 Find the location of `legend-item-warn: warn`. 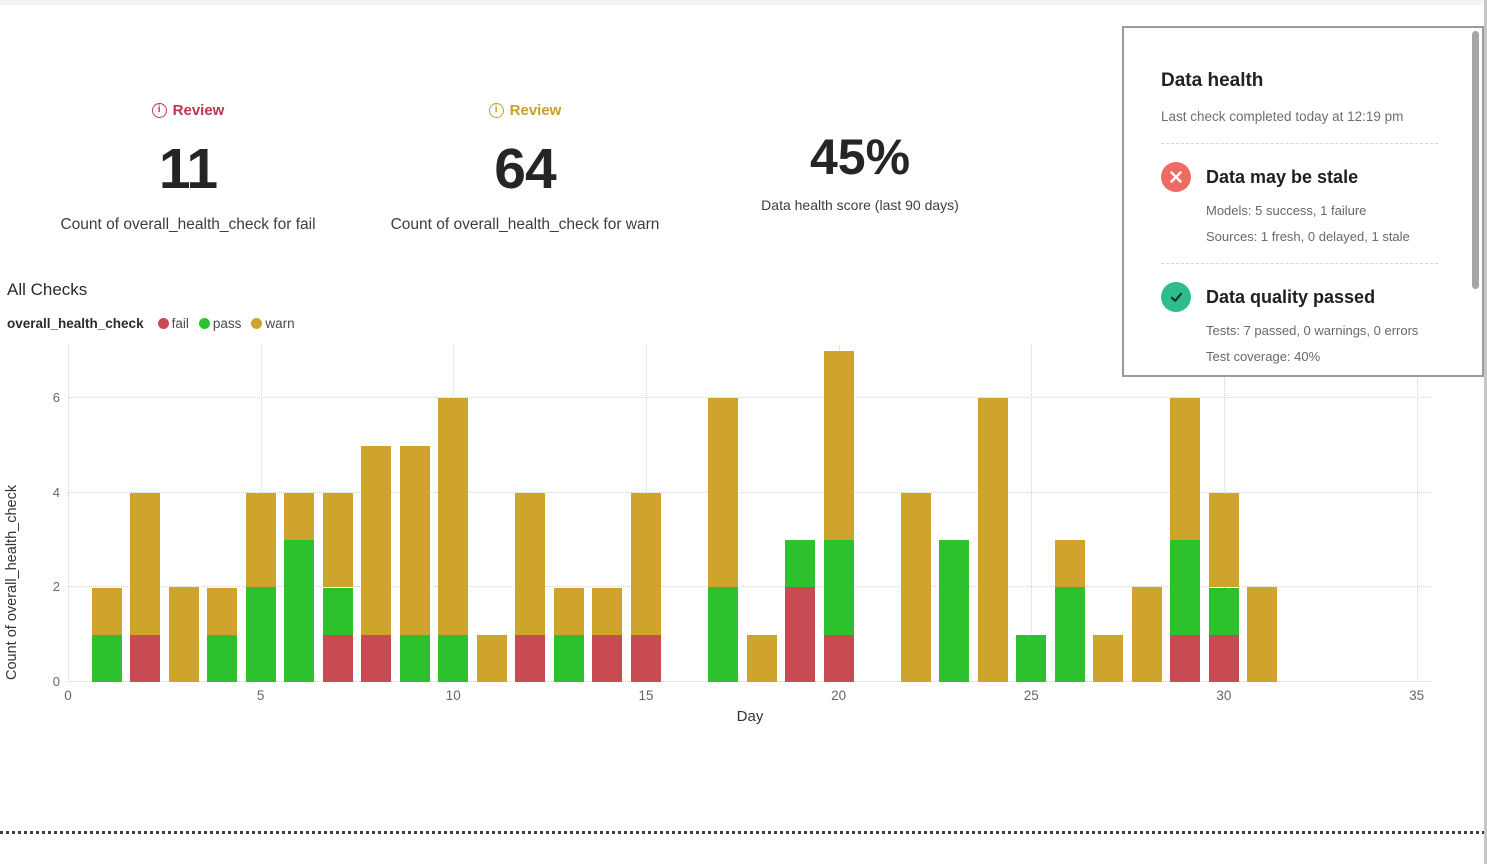

legend-item-warn: warn is located at coordinates (273, 323).